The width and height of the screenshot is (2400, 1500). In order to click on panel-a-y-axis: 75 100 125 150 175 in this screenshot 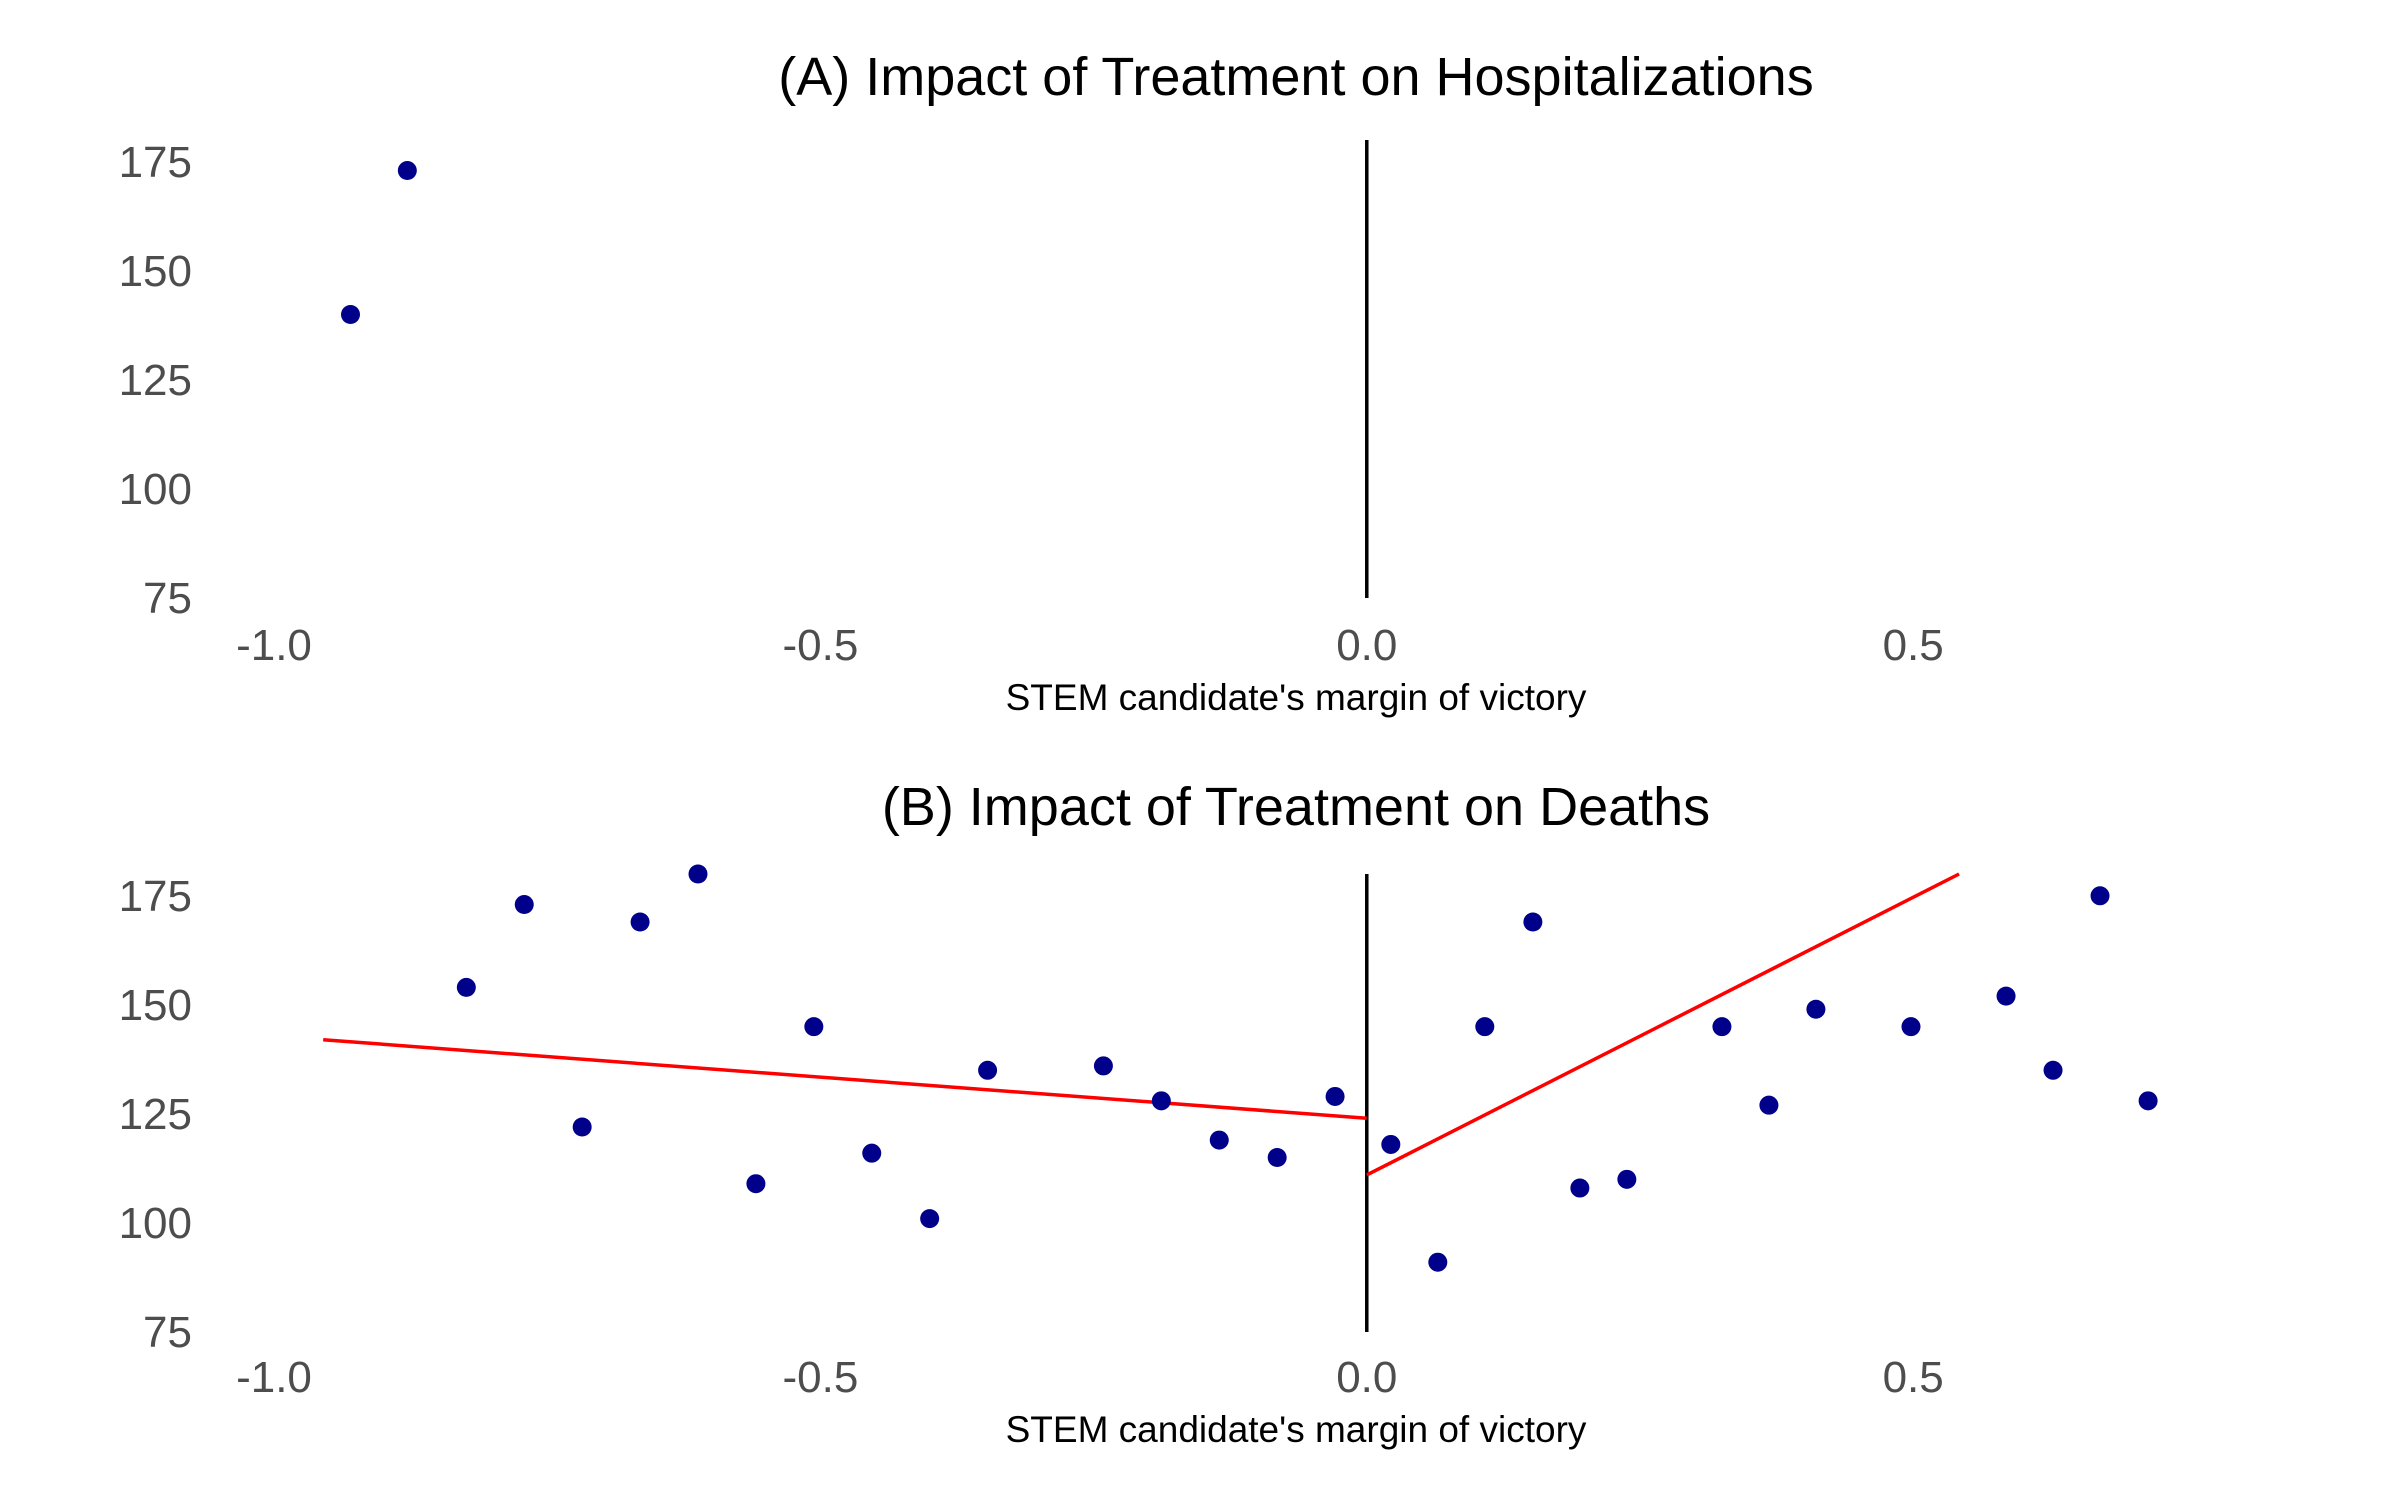, I will do `click(155, 380)`.